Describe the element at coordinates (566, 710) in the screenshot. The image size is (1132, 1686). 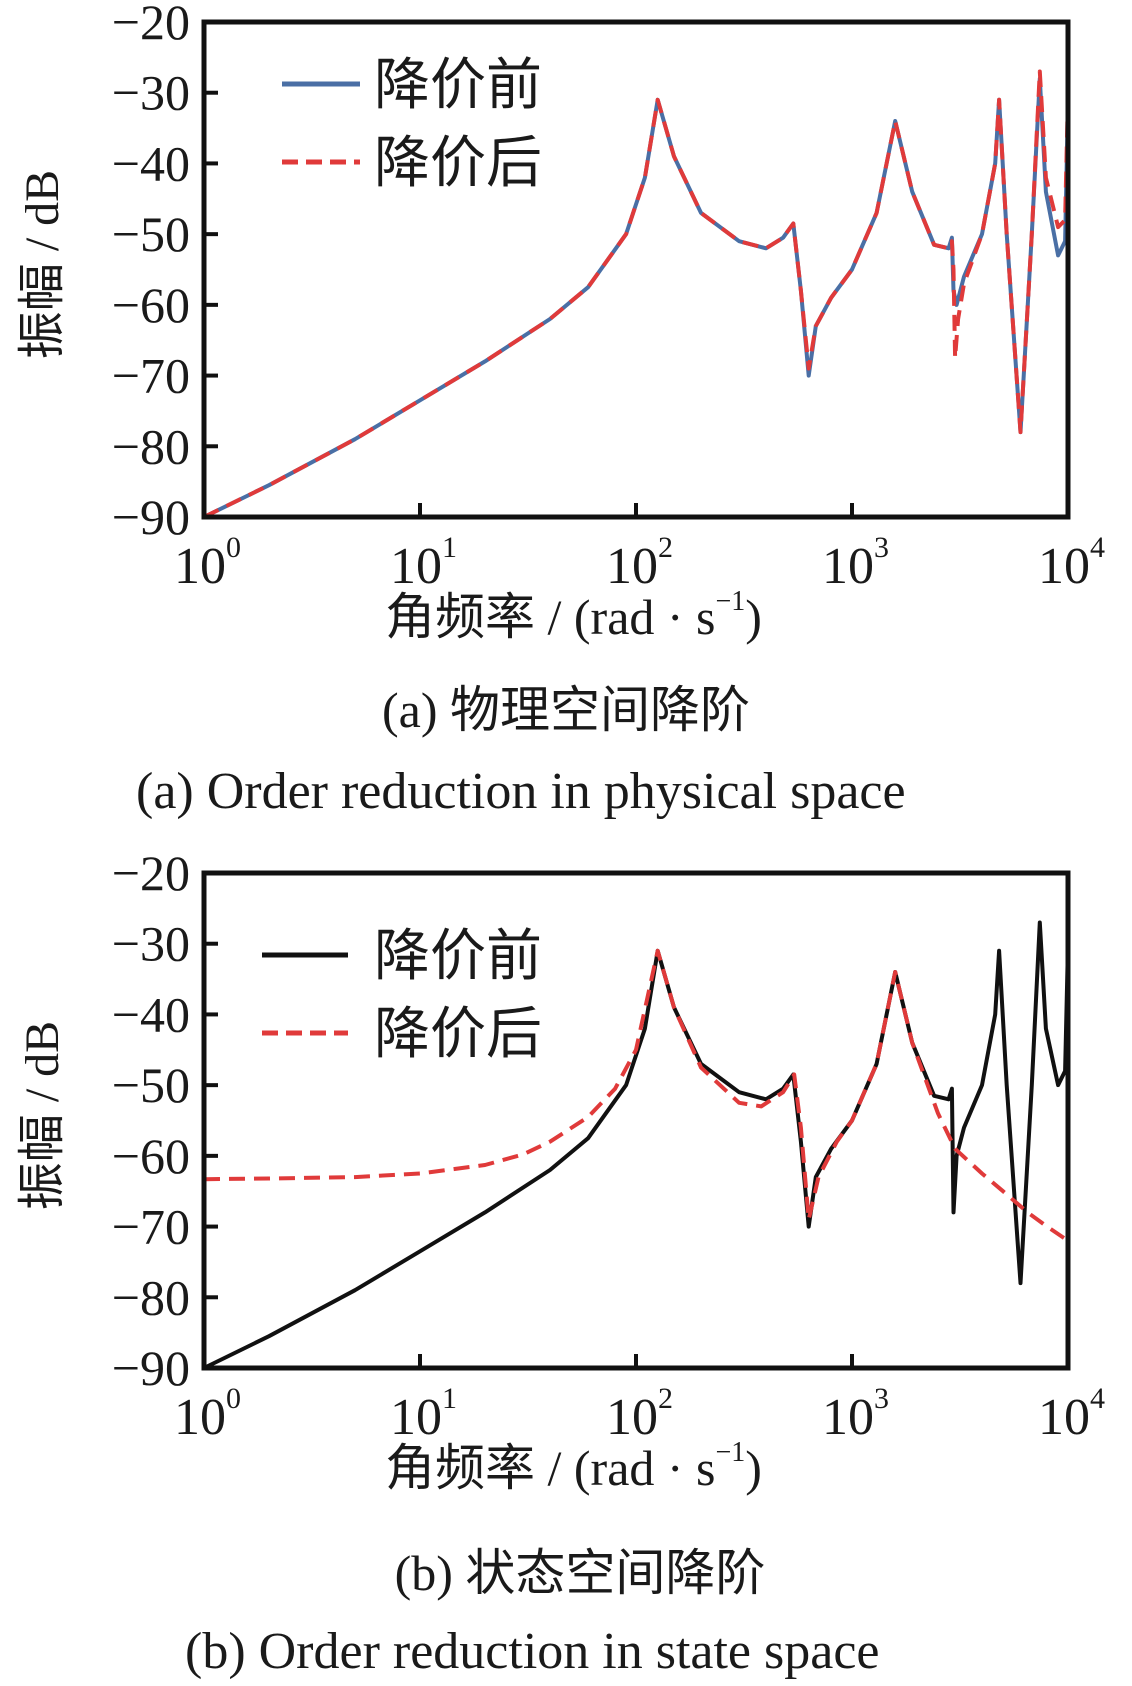
I see `caption-cn-a: (a) 物理空间降阶` at that location.